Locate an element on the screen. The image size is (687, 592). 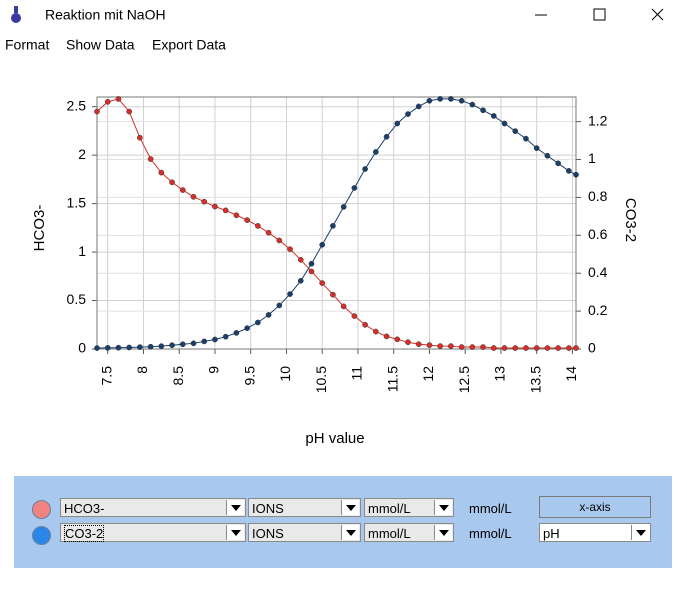
menu-item: Format is located at coordinates (27, 45).